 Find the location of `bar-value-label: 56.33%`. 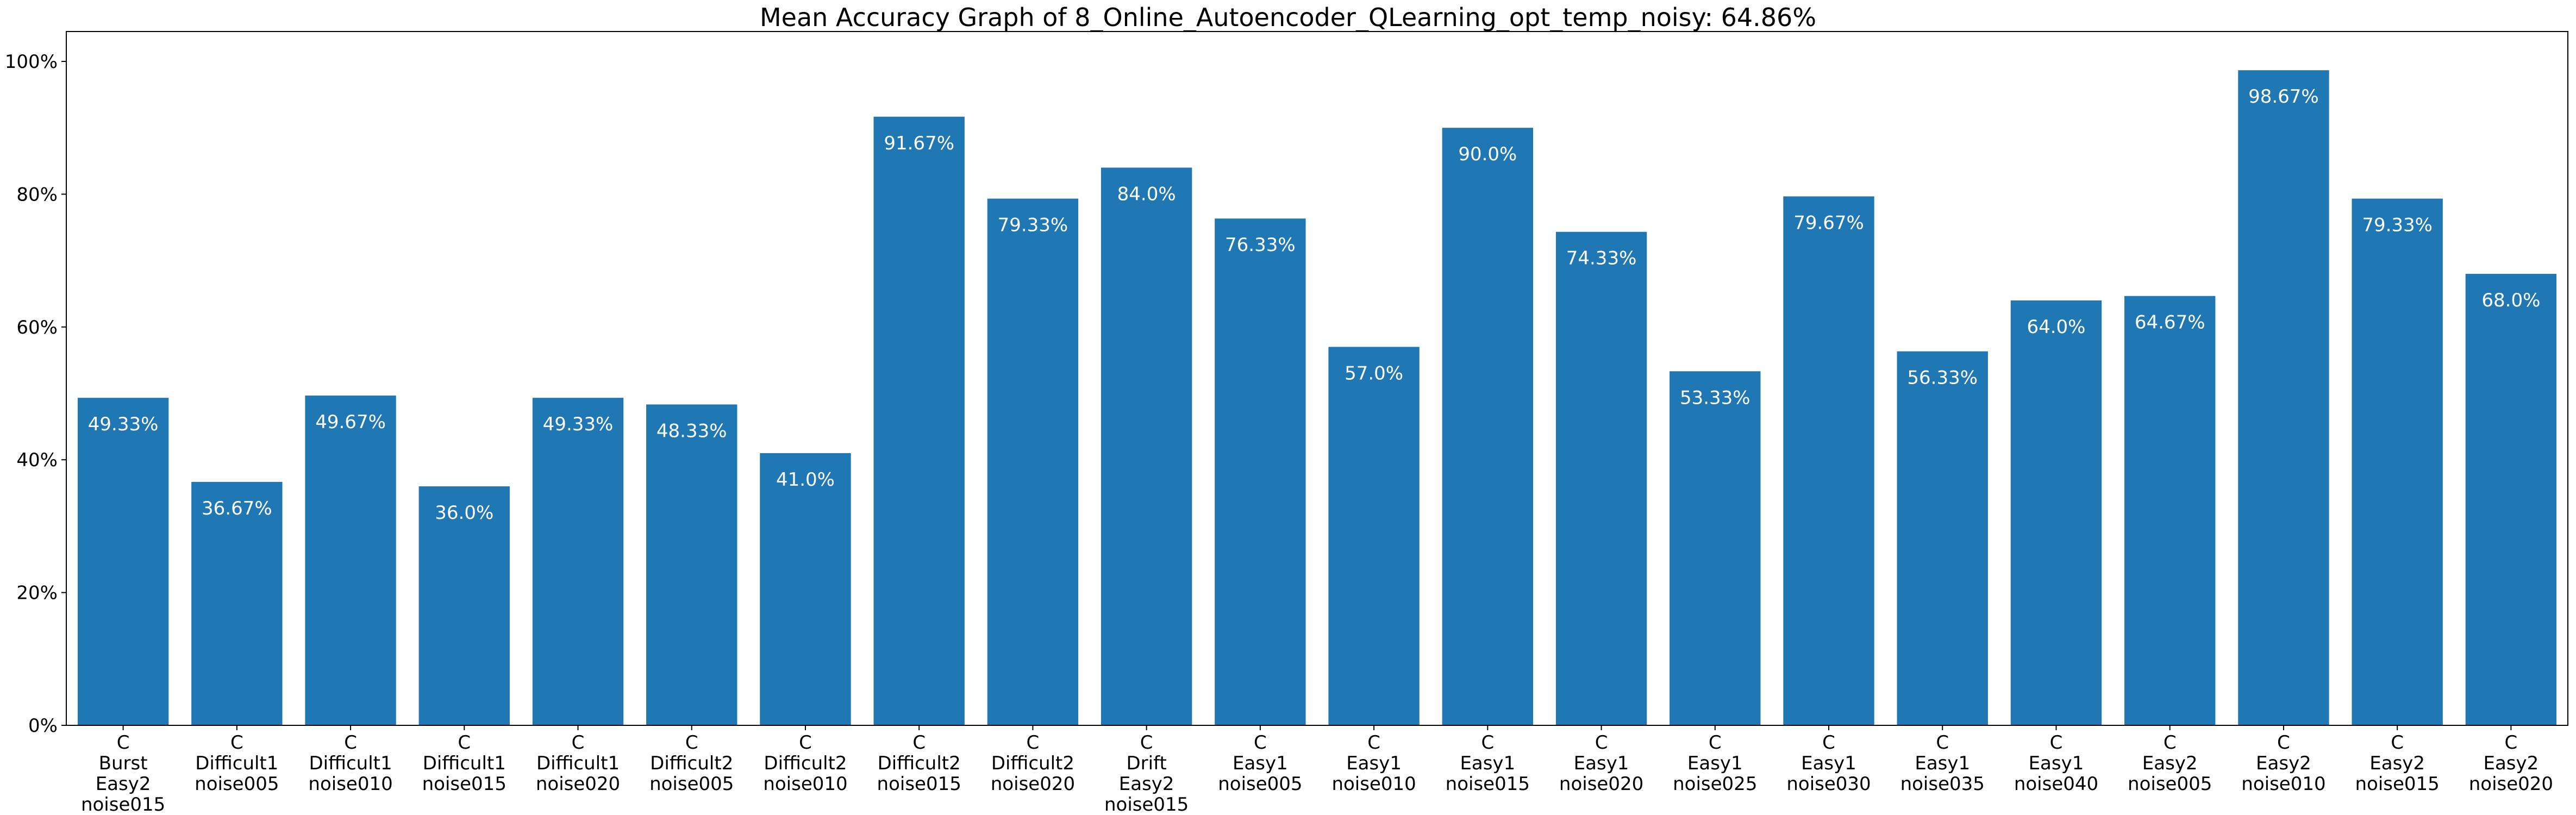

bar-value-label: 56.33% is located at coordinates (1943, 378).